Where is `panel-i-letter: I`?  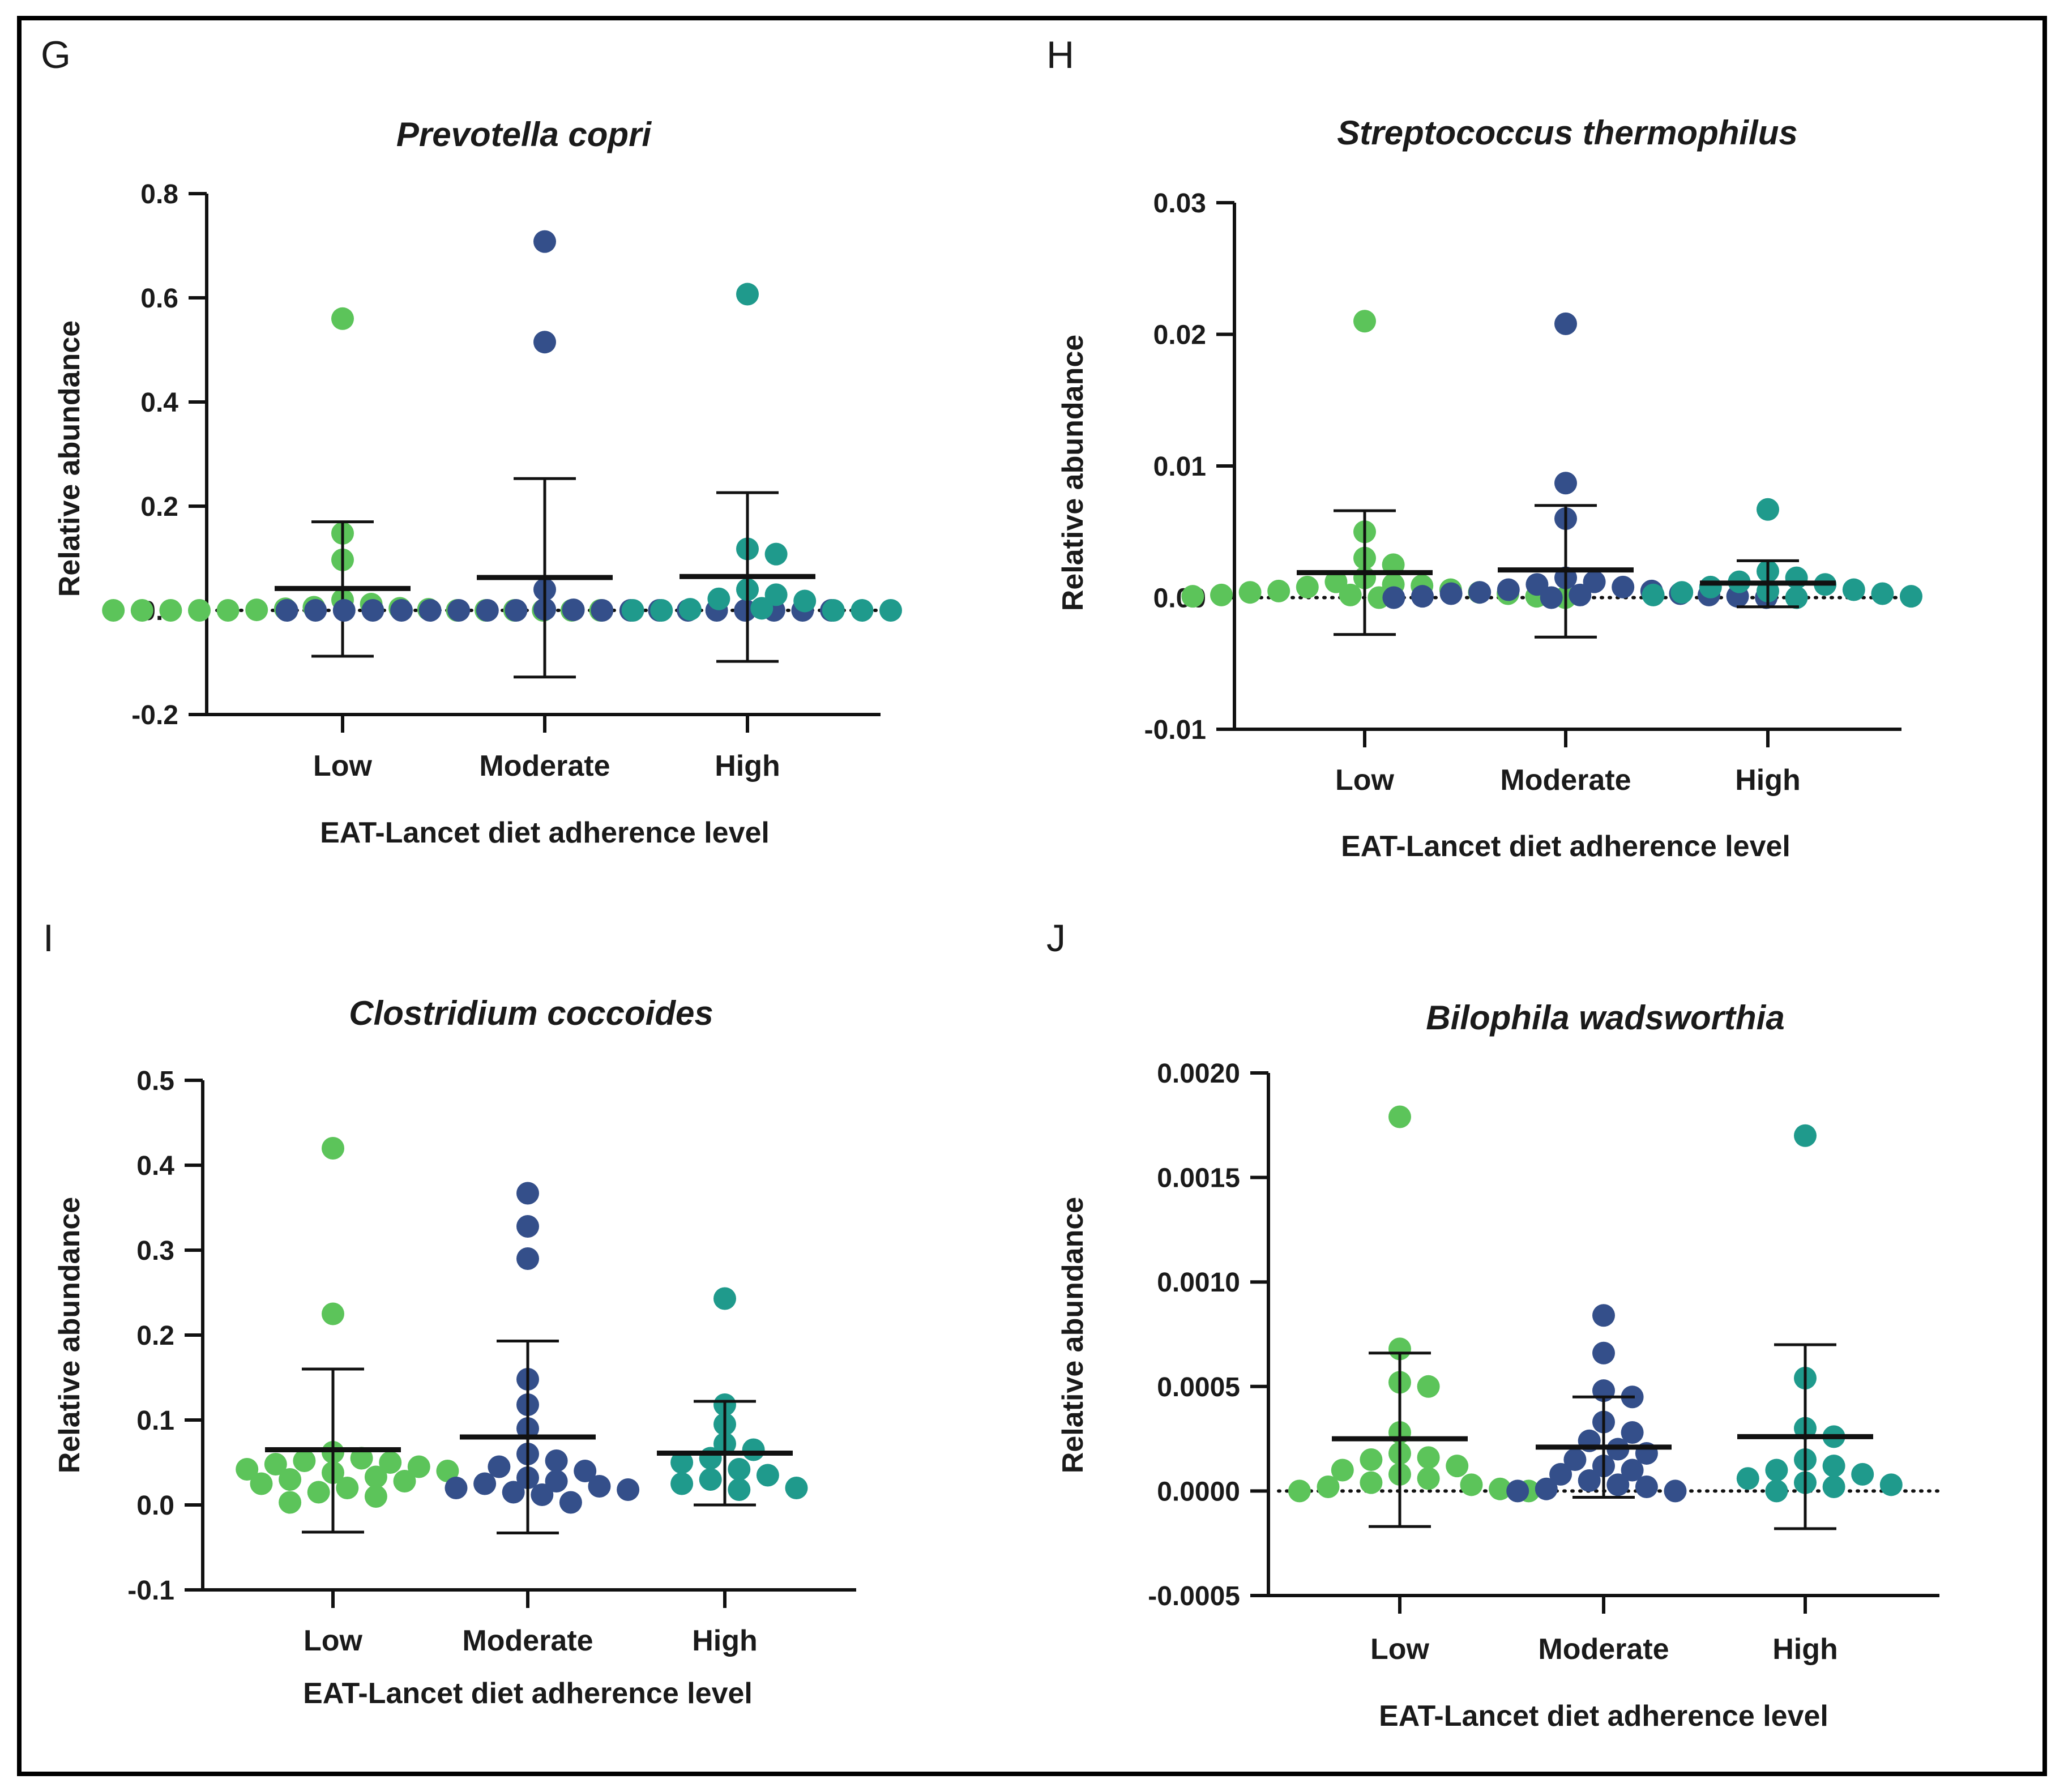
panel-i-letter: I is located at coordinates (48, 939).